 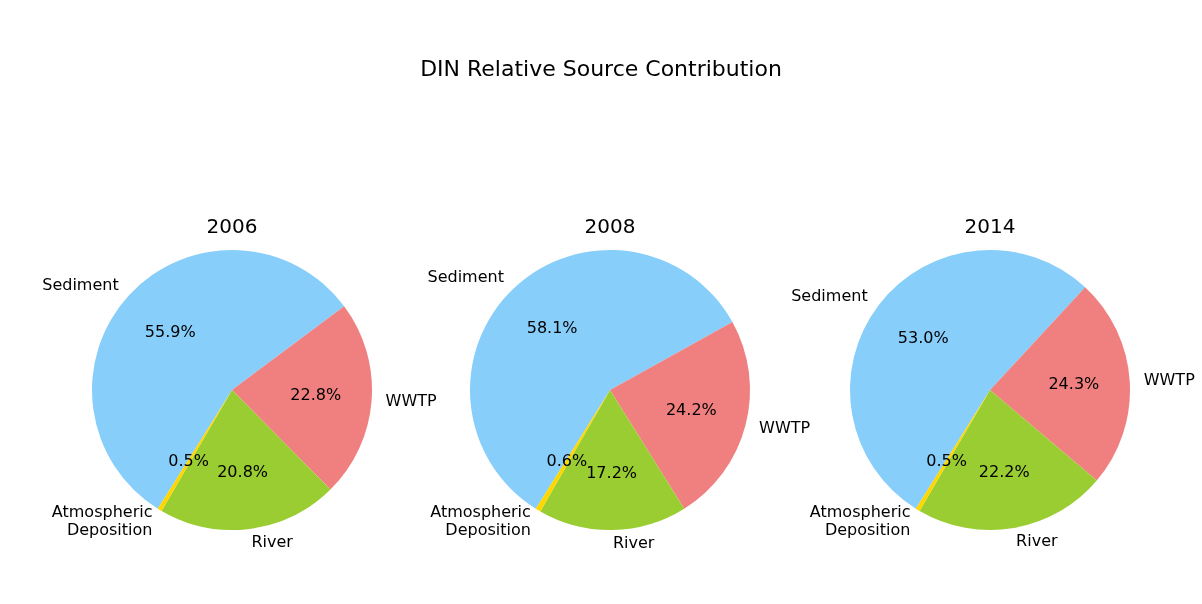 I want to click on data-label: 24.3%, so click(x=1074, y=384).